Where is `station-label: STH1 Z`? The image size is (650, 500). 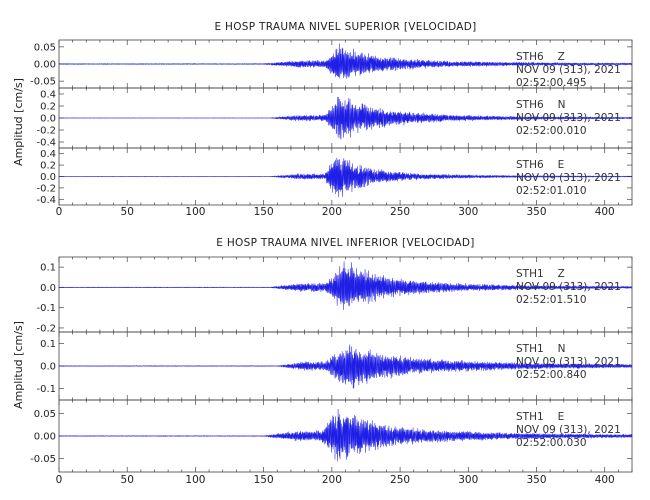
station-label: STH1 Z is located at coordinates (540, 274).